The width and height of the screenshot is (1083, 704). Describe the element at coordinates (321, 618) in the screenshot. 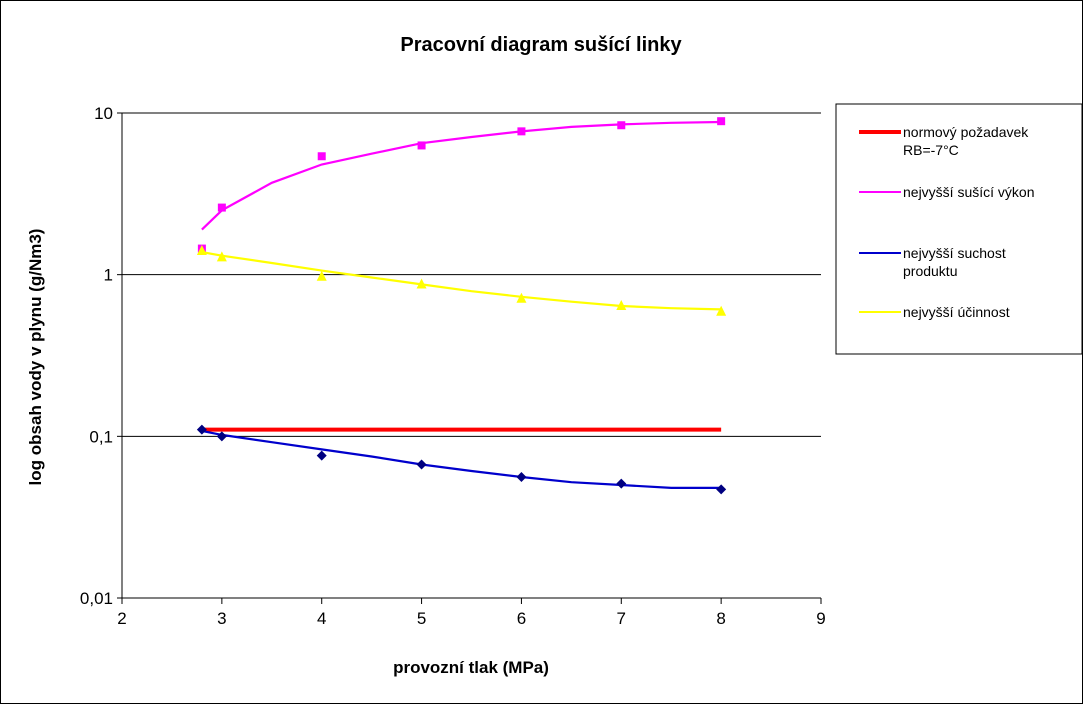

I see `x-tick-label: 4` at that location.